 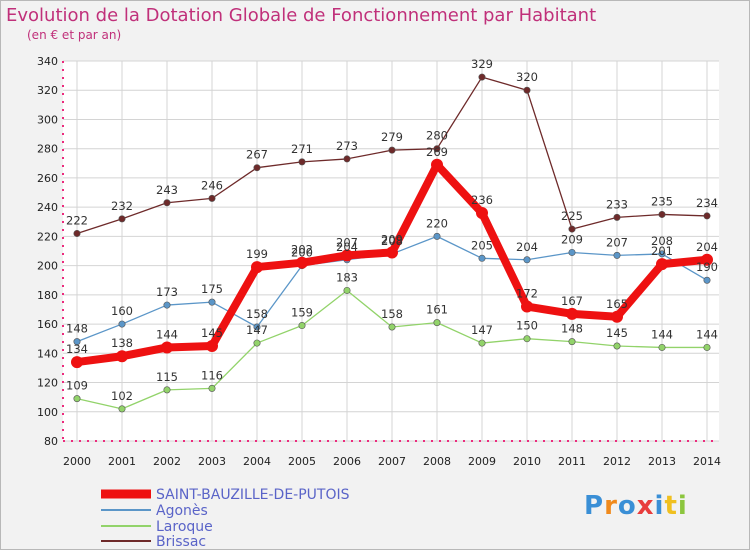 I want to click on data-label-agones: 208, so click(x=662, y=241).